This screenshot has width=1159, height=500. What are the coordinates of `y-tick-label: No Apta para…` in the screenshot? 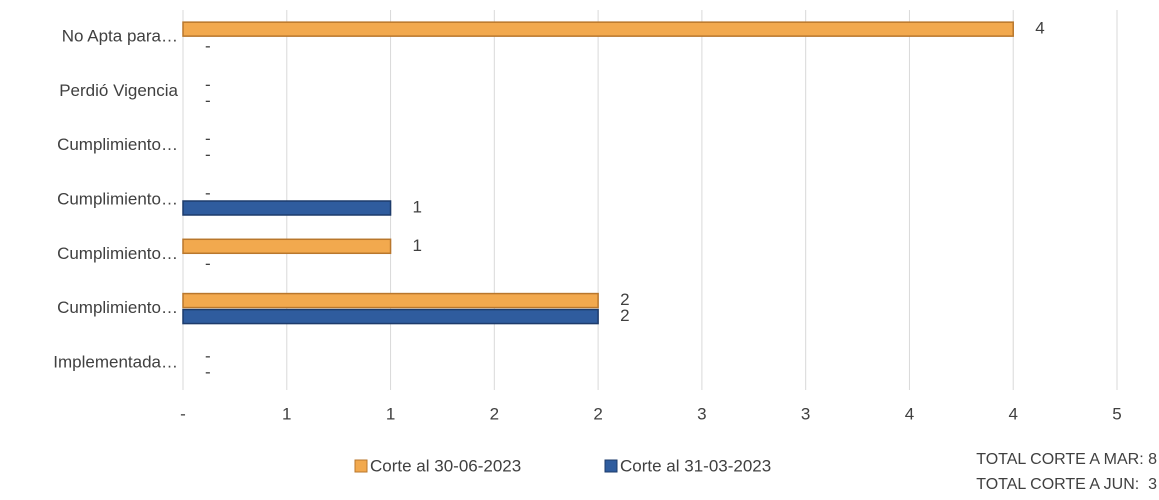 It's located at (120, 36).